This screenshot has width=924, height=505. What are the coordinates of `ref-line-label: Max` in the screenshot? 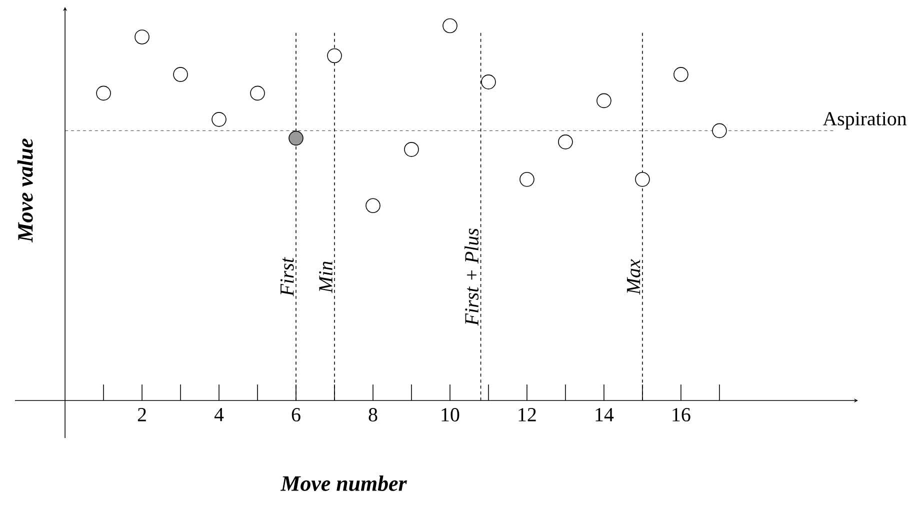 It's located at (633, 277).